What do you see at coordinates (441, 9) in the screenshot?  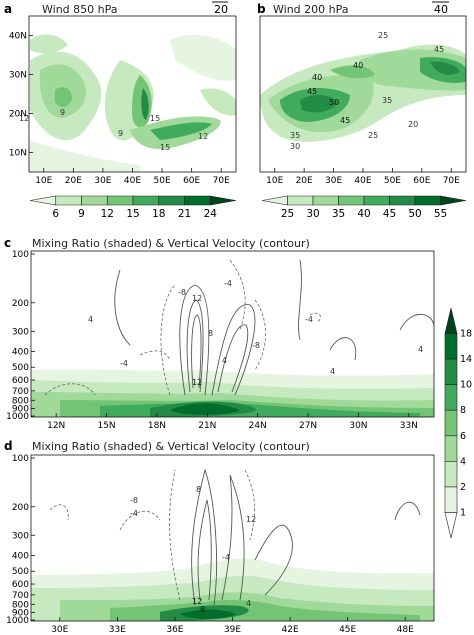 I see `panel-b-ref-vector: 40` at bounding box center [441, 9].